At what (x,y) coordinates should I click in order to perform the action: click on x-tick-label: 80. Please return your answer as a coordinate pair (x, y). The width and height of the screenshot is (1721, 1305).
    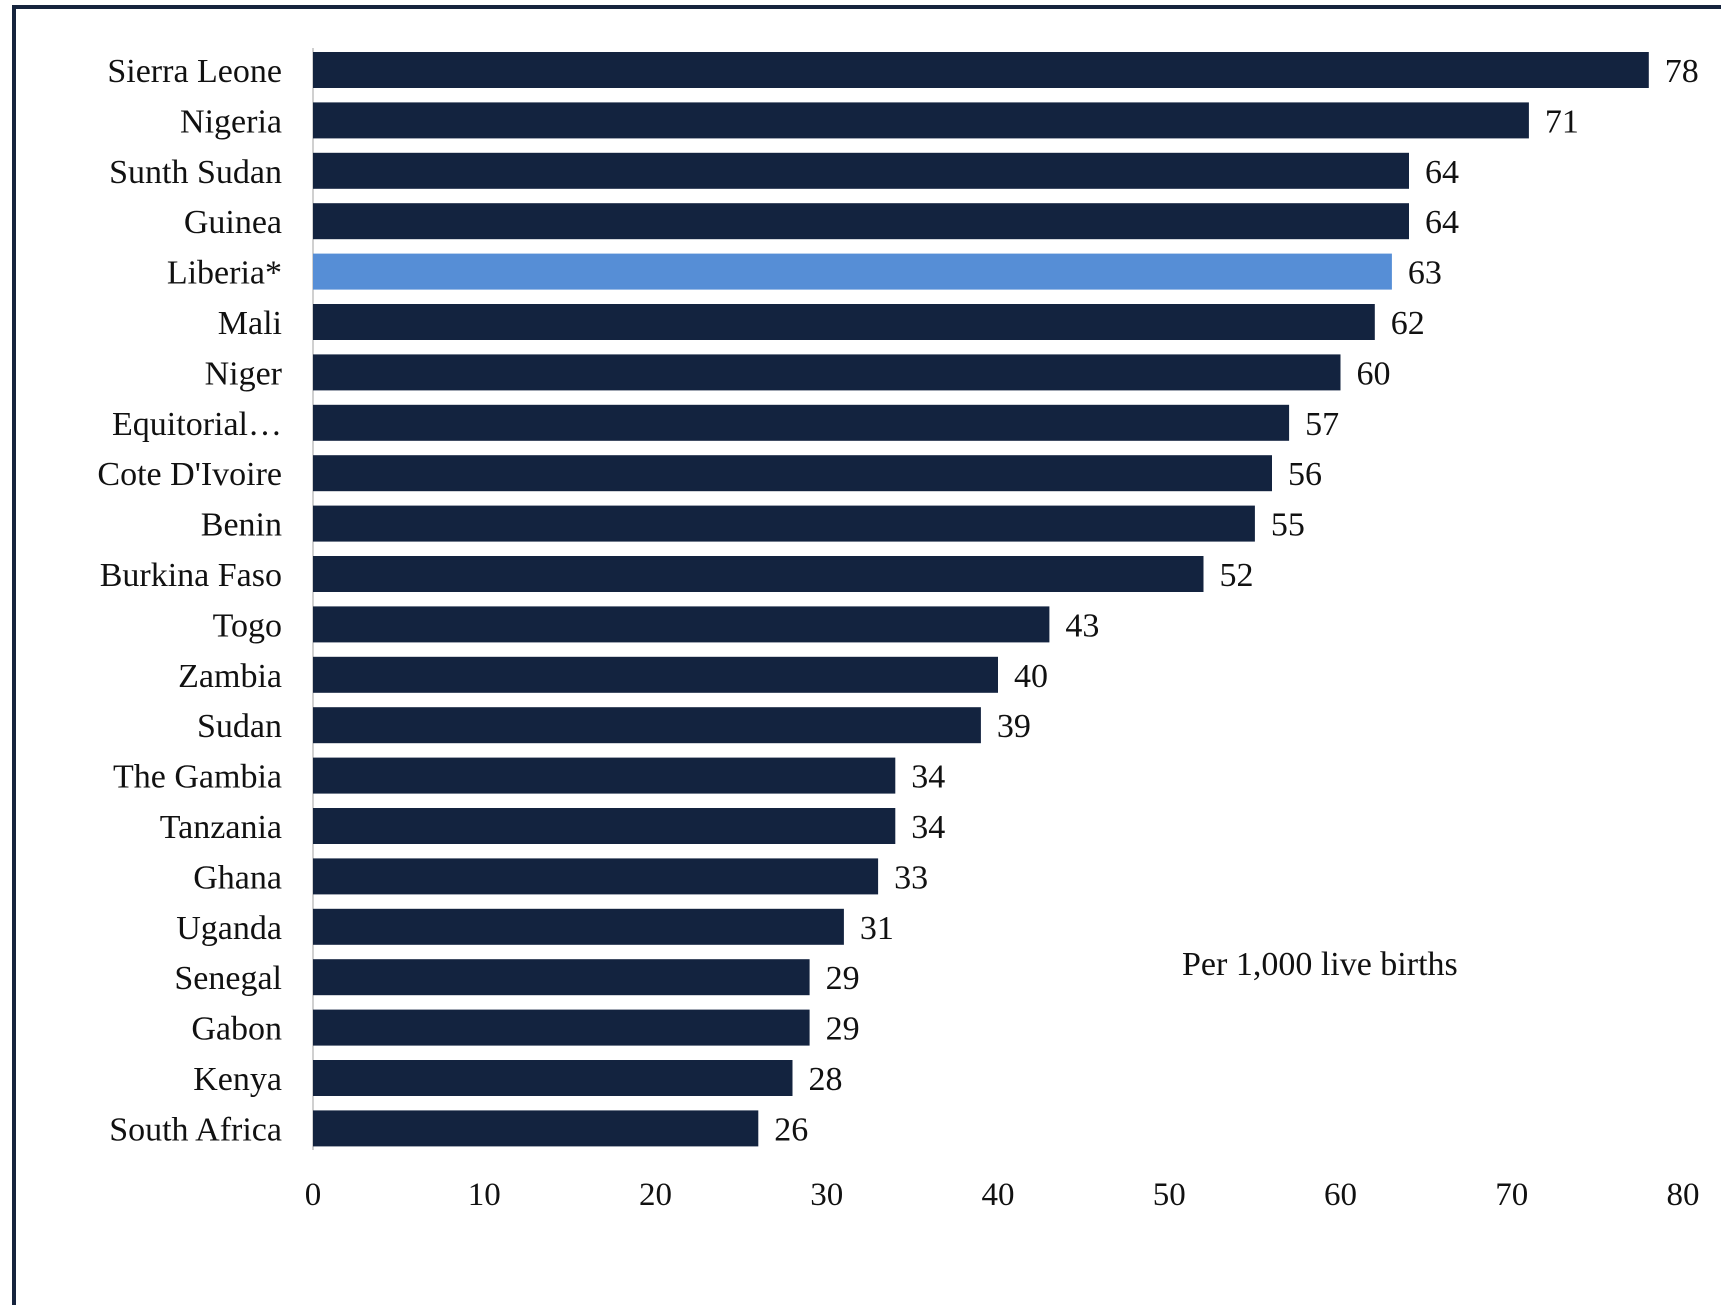
    Looking at the image, I should click on (1683, 1195).